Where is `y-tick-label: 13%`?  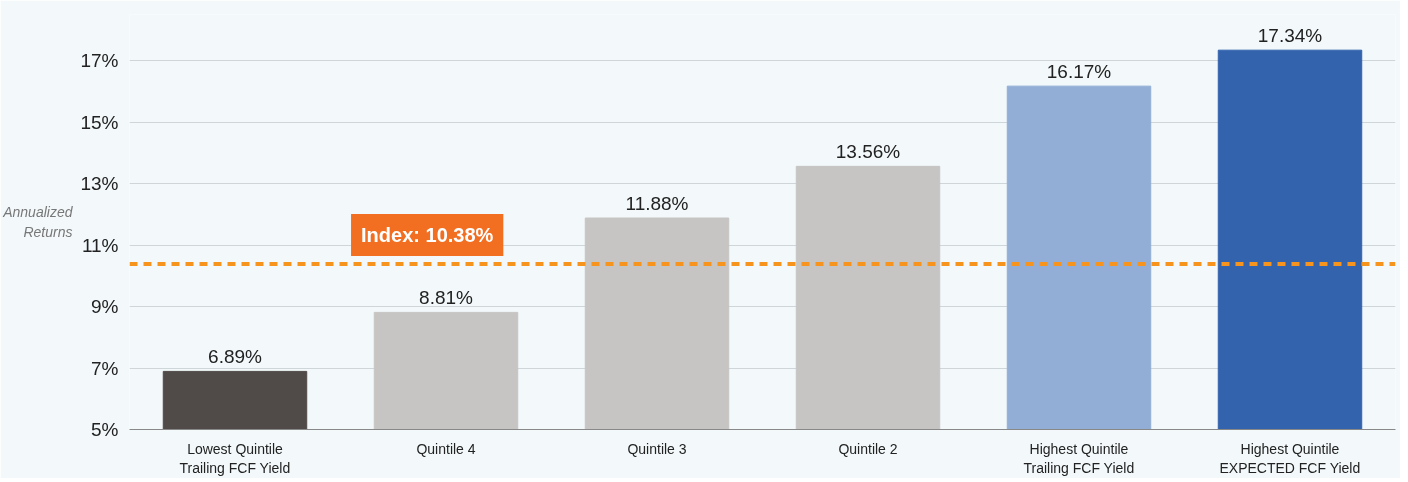 y-tick-label: 13% is located at coordinates (99, 184).